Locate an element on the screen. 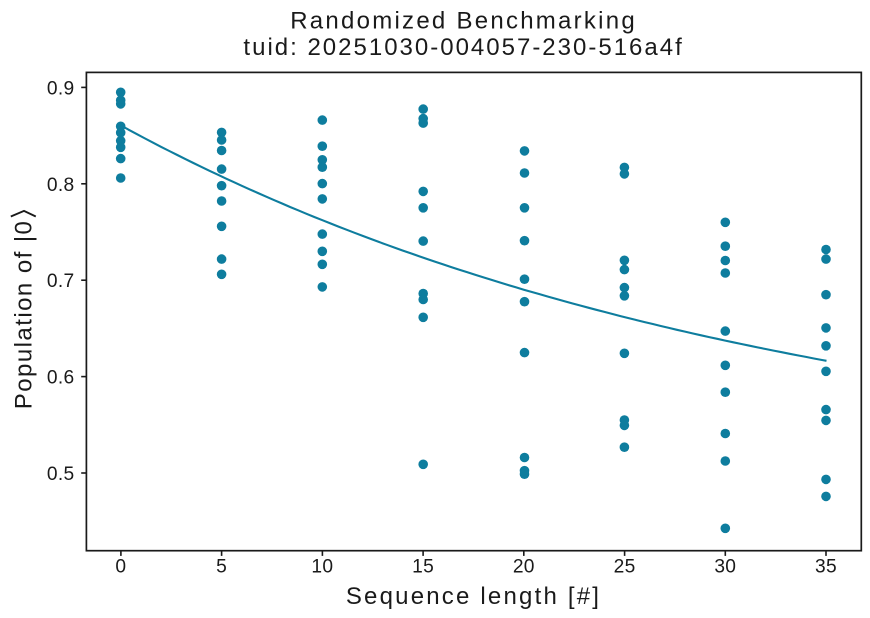 This screenshot has width=870, height=618. svg-text: 0.8 is located at coordinates (61, 185).